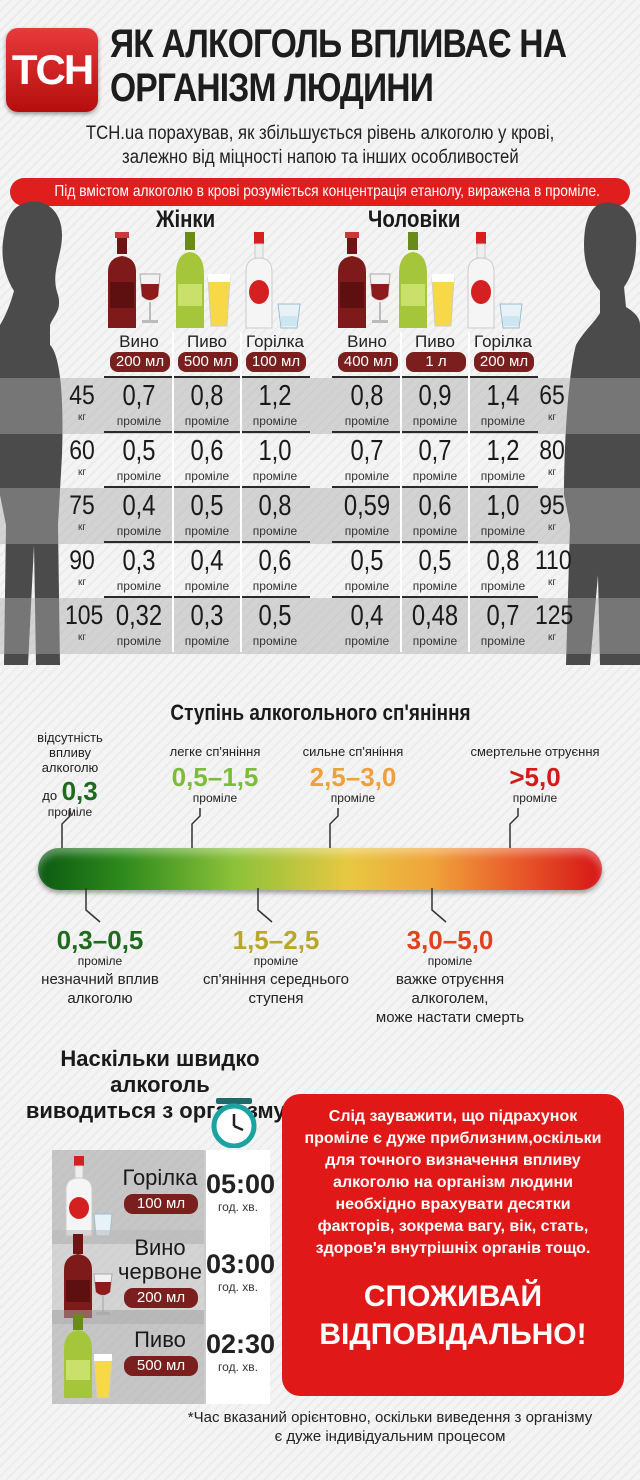 The width and height of the screenshot is (640, 1480). What do you see at coordinates (238, 1207) in the screenshot?
I see `time-unit: год. хв.` at bounding box center [238, 1207].